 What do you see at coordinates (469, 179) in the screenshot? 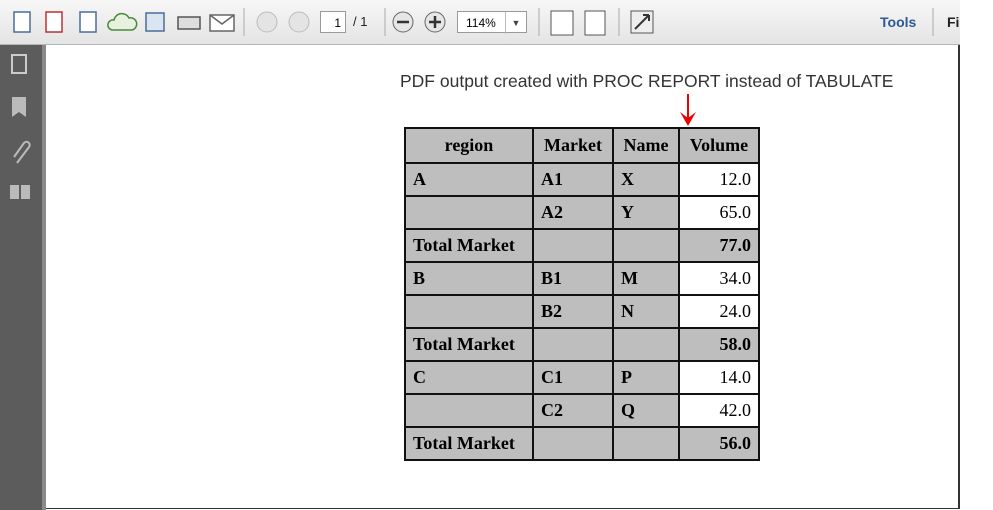
I see `table-cell: A` at bounding box center [469, 179].